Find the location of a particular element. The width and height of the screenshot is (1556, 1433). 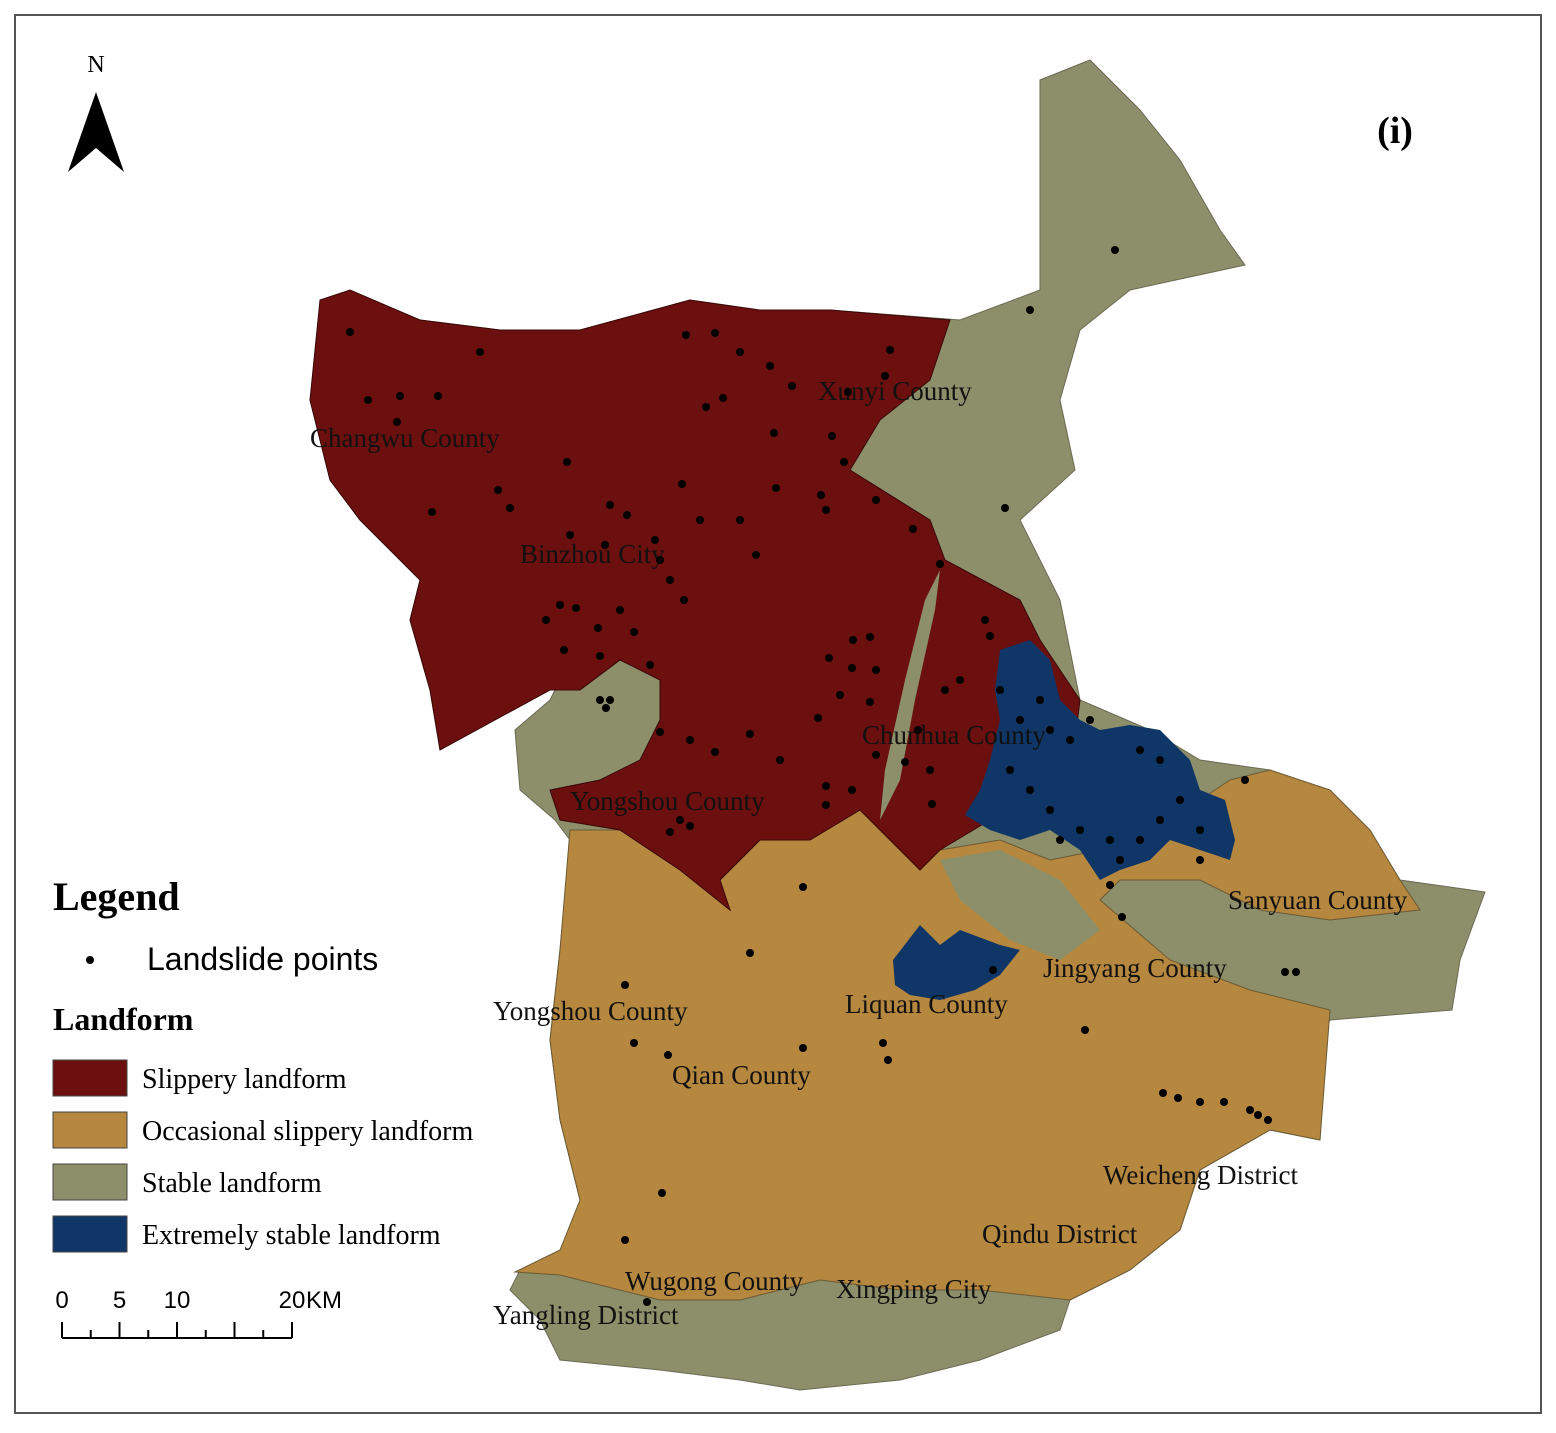

scale-label: 0 is located at coordinates (61, 1300).